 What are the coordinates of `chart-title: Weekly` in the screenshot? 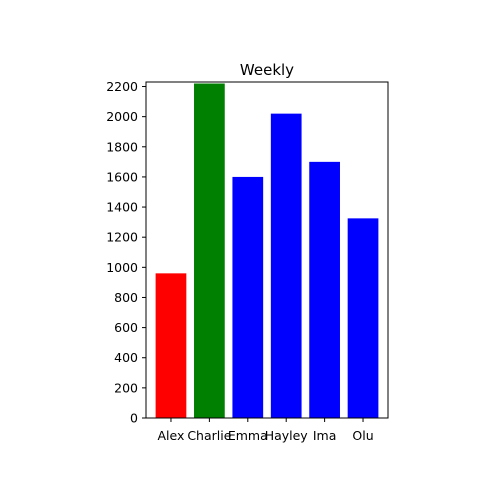 It's located at (267, 70).